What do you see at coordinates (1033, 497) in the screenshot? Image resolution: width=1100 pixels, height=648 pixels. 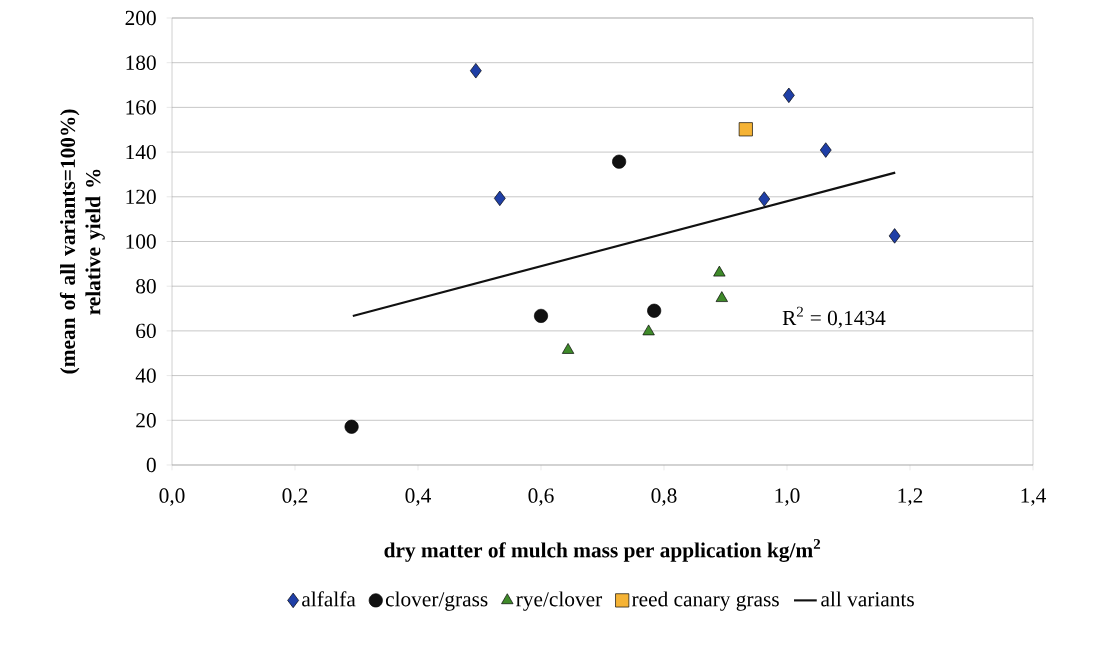 I see `x-tick-label: 1,4` at bounding box center [1033, 497].